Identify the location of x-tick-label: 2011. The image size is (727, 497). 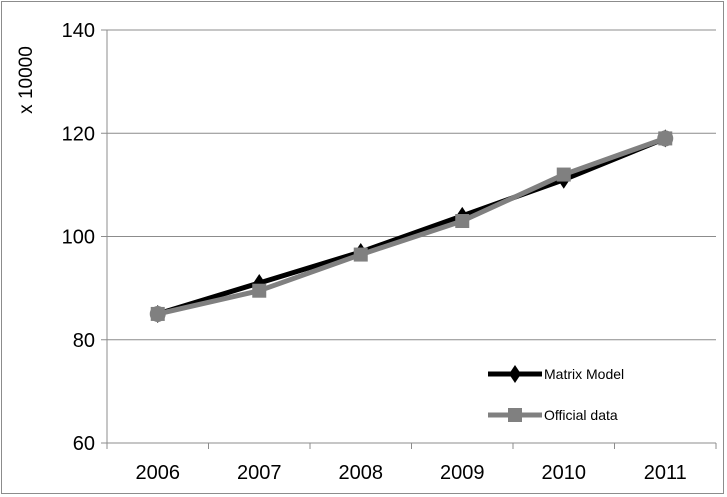
(665, 473).